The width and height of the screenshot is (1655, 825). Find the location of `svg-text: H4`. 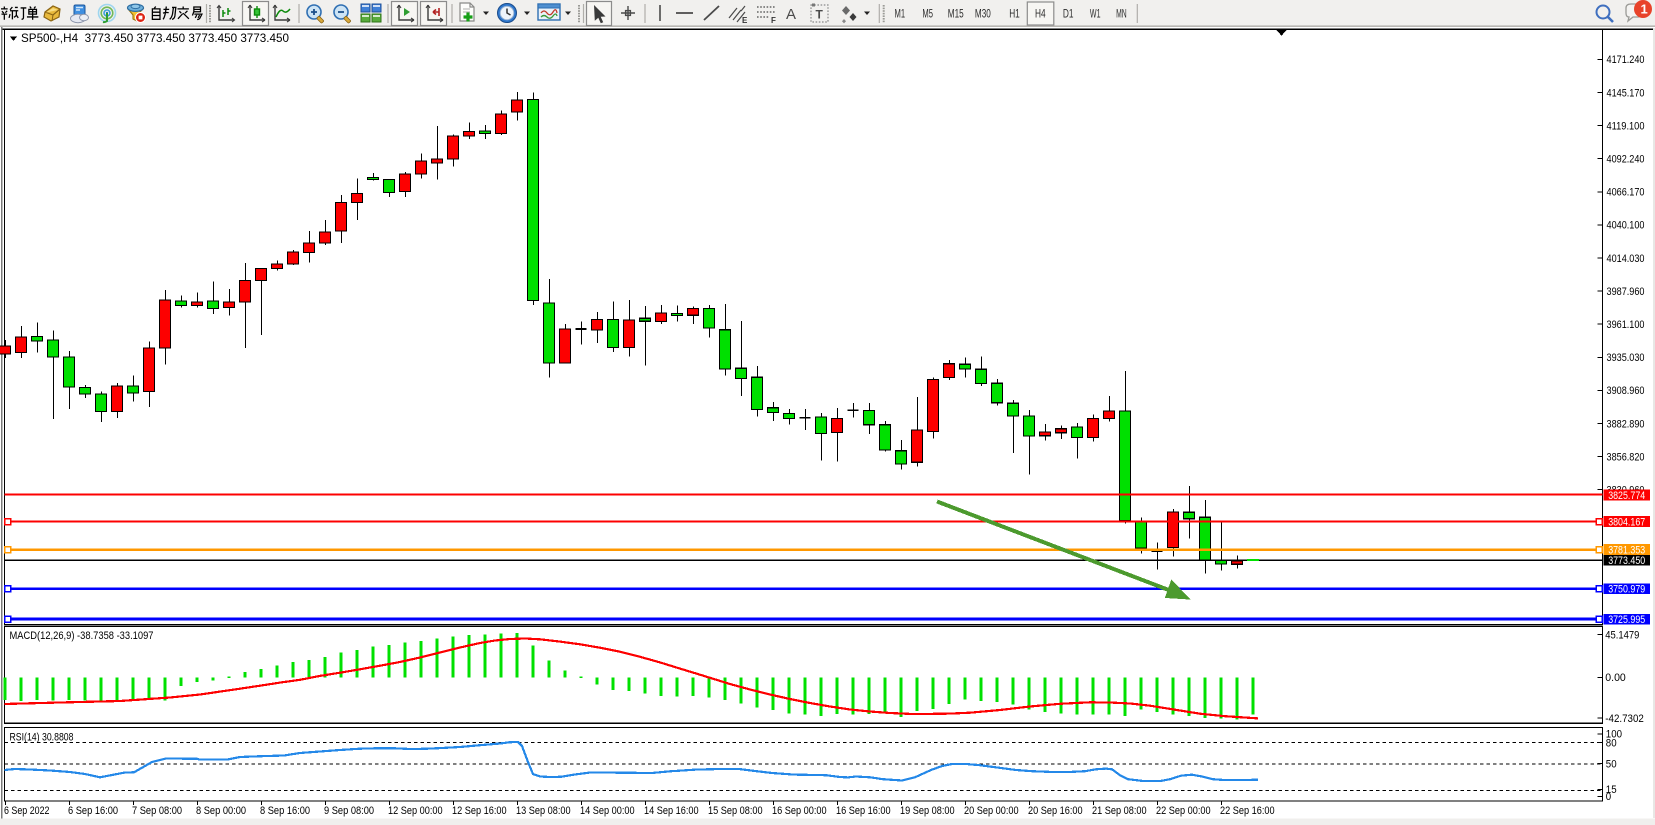

svg-text: H4 is located at coordinates (1040, 14).